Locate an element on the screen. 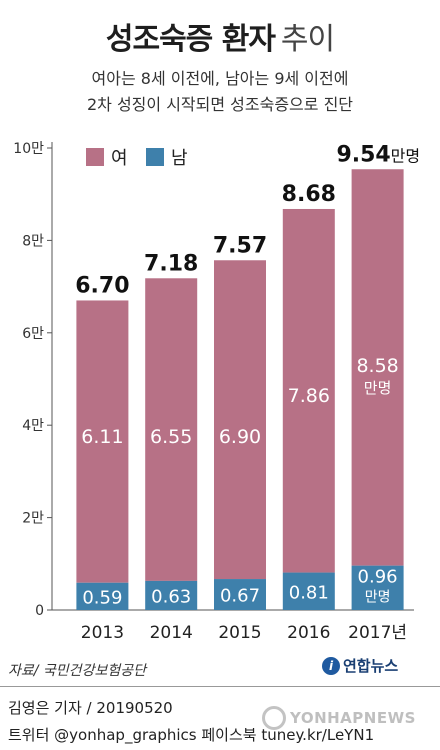 Image resolution: width=440 pixels, height=750 pixels. female-data-label: 8.58 is located at coordinates (377, 366).